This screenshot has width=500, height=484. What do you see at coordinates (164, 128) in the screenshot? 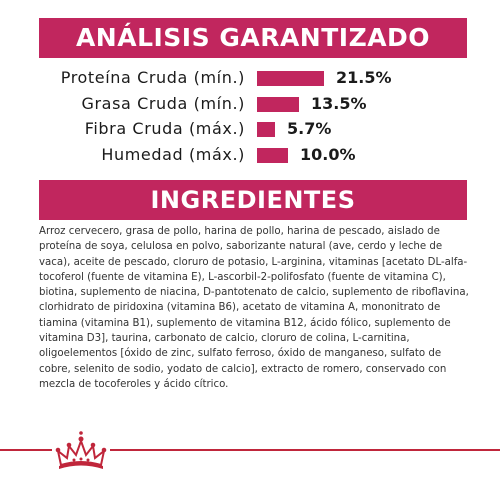
I see `analysis-label: Fibra Cruda (máx.)` at bounding box center [164, 128].